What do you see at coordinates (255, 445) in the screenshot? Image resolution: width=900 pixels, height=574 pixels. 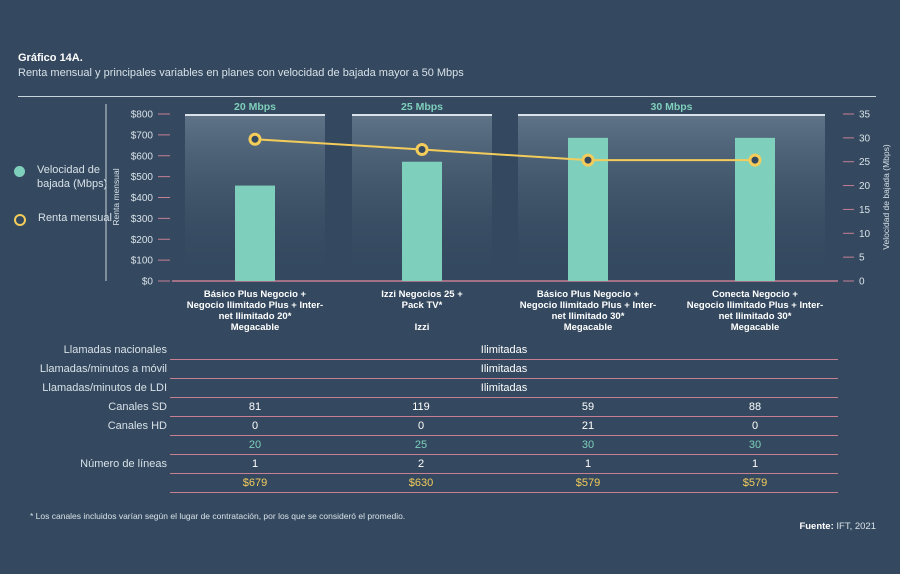 I see `speed-cell: 20` at bounding box center [255, 445].